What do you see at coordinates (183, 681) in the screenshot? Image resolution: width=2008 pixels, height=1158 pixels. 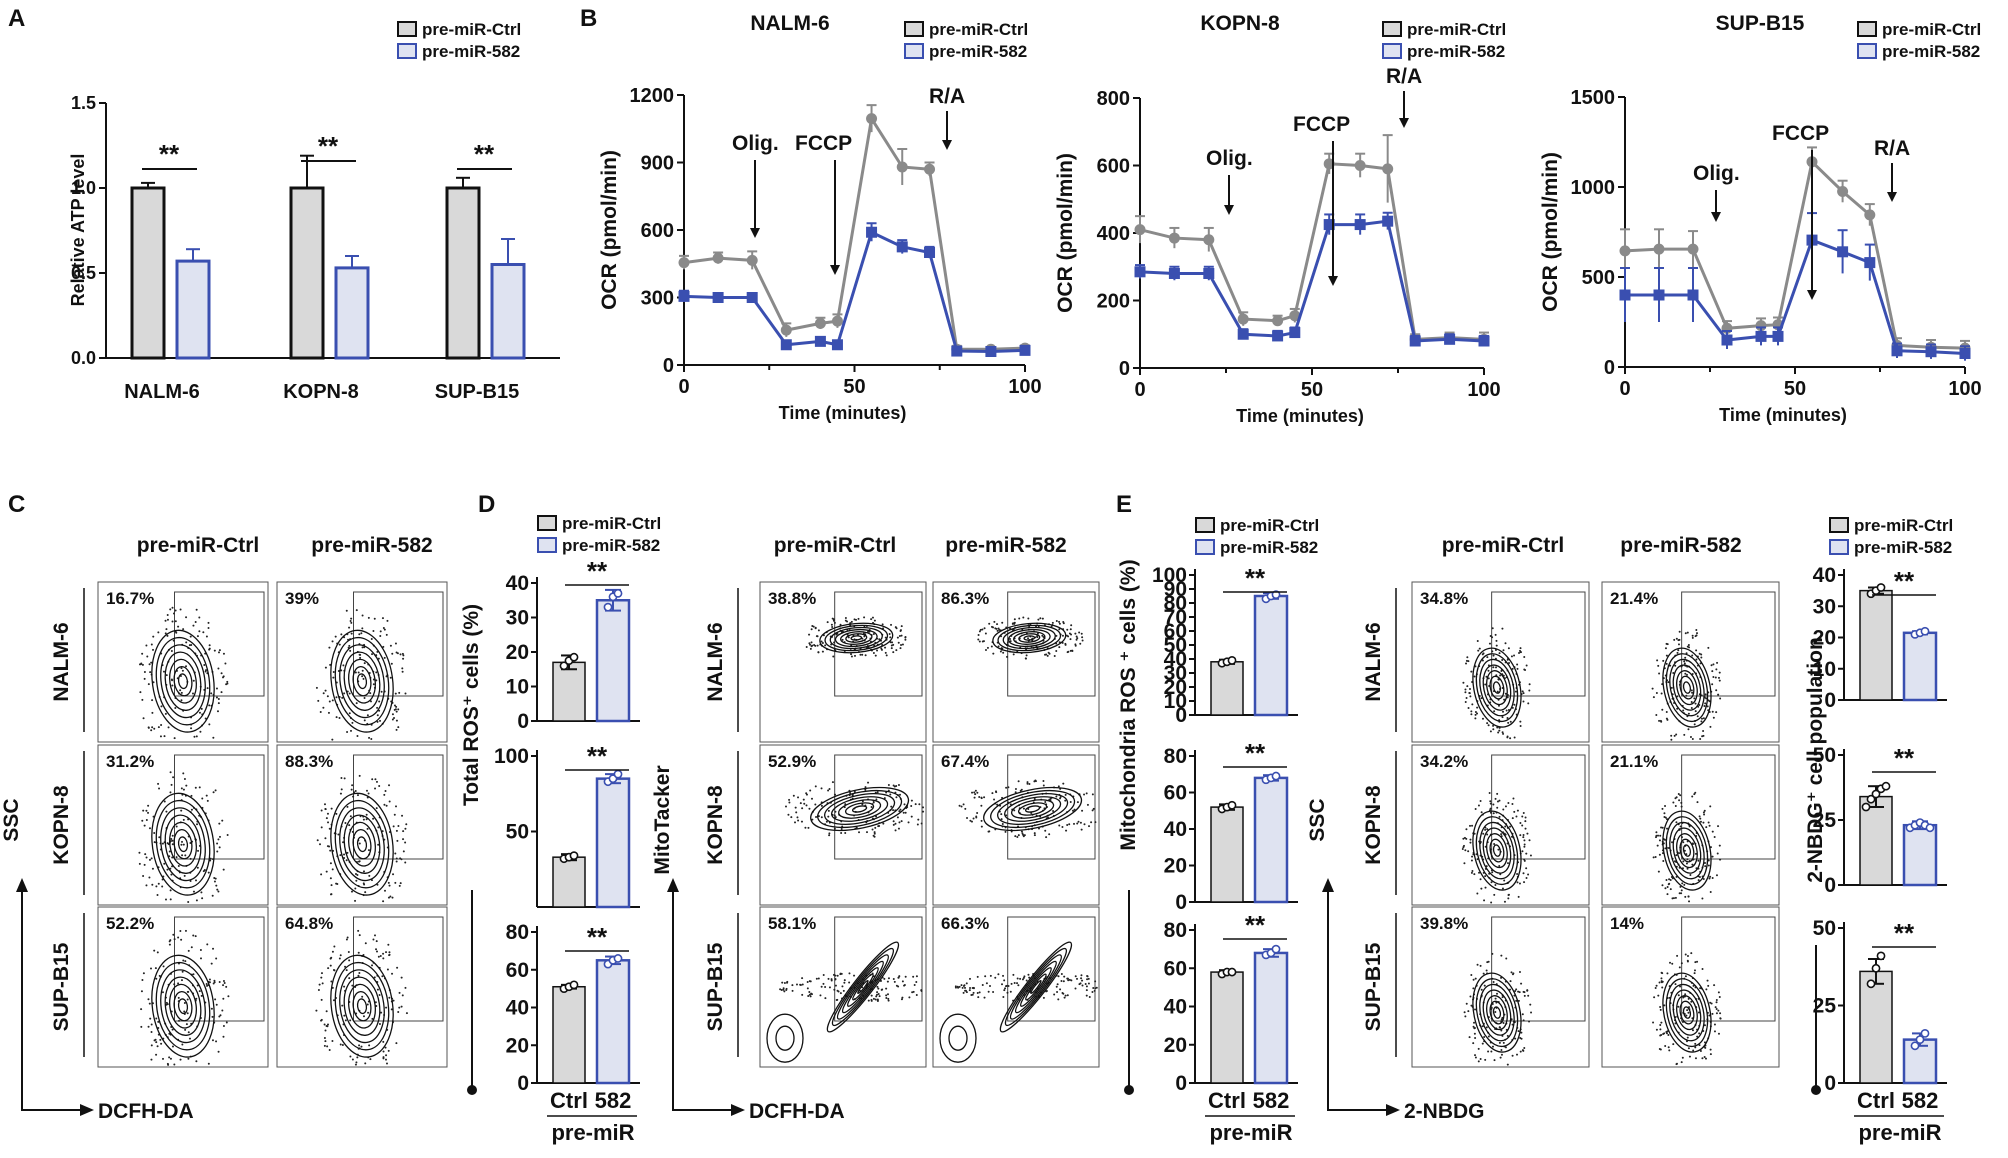 I see `c-plot-0-0-contour` at bounding box center [183, 681].